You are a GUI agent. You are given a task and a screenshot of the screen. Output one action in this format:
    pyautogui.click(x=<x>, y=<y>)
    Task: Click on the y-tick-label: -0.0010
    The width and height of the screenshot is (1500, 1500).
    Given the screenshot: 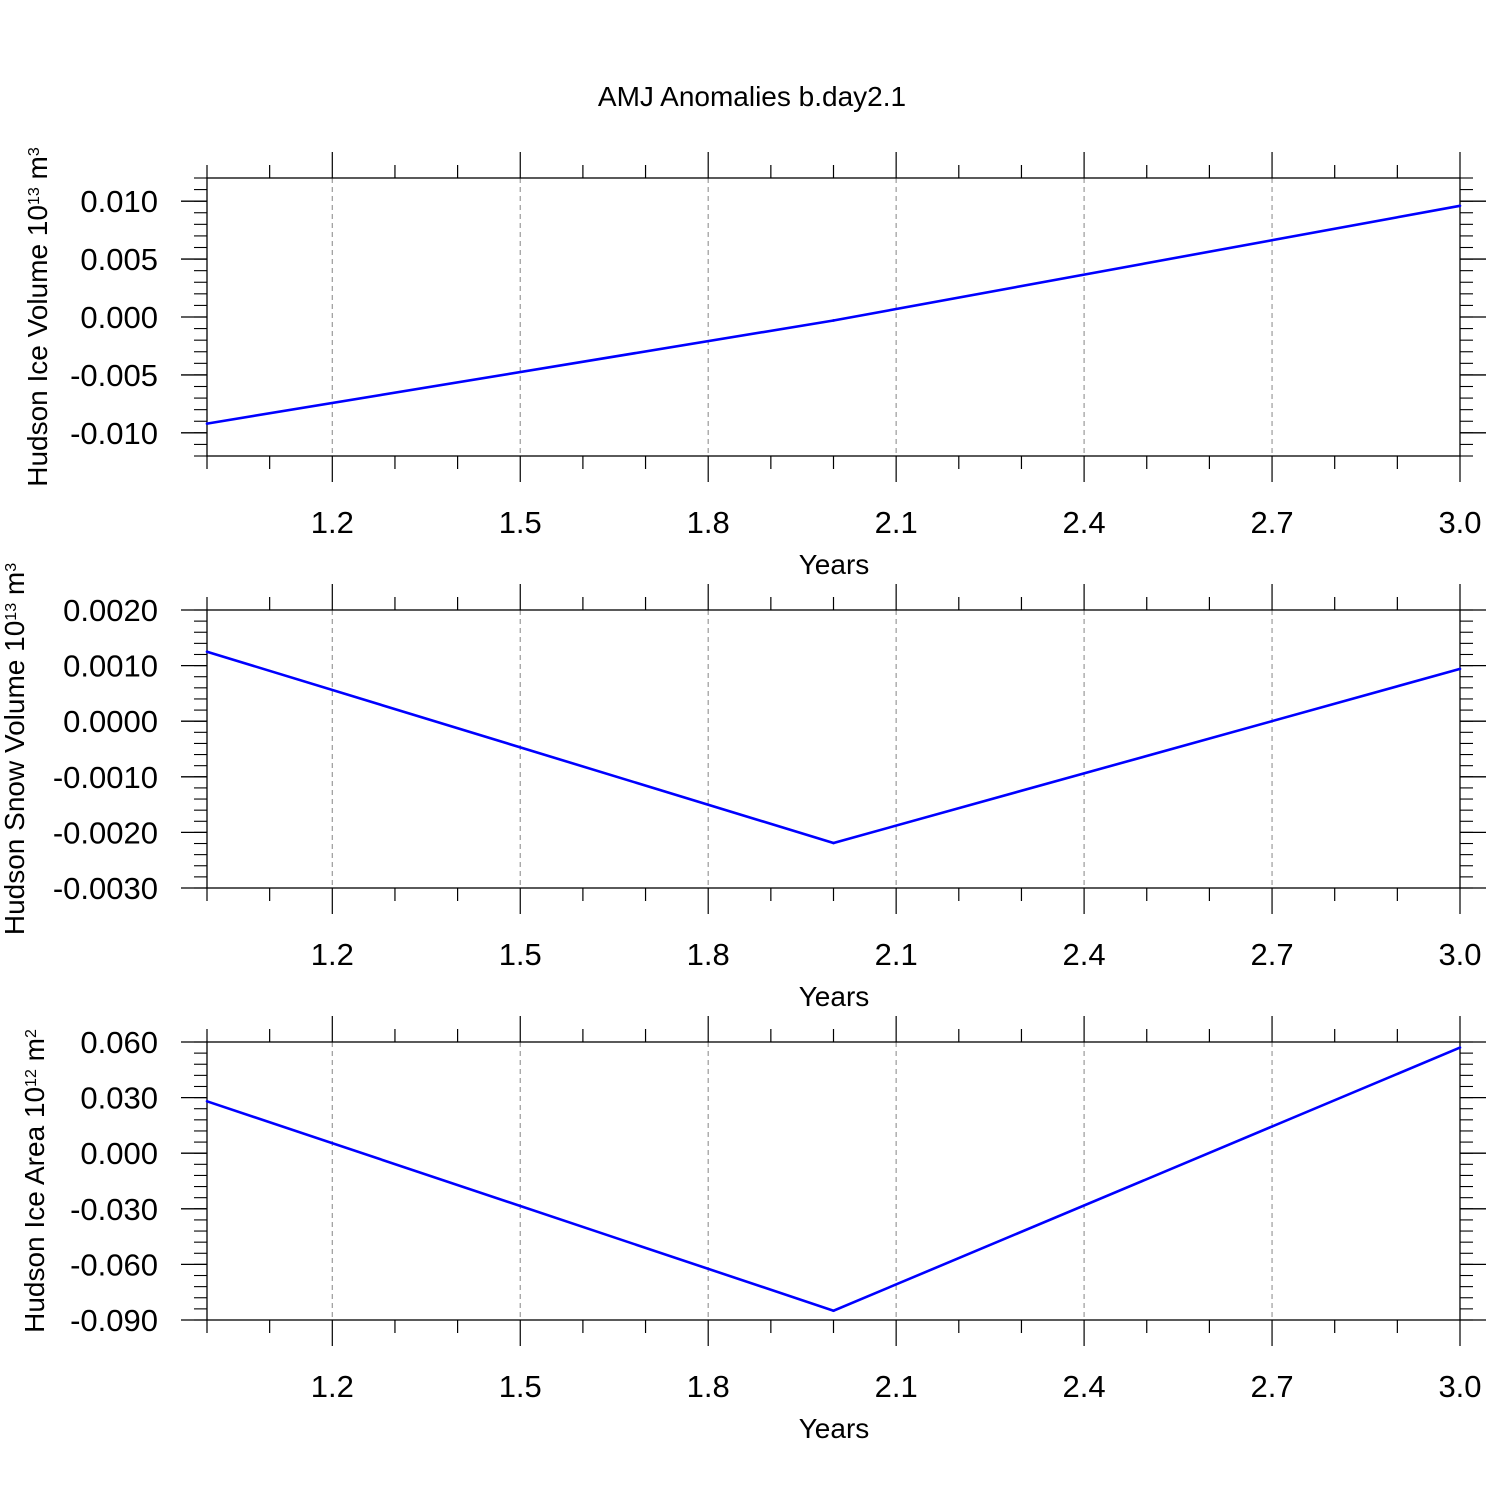 What is the action you would take?
    pyautogui.click(x=105, y=777)
    